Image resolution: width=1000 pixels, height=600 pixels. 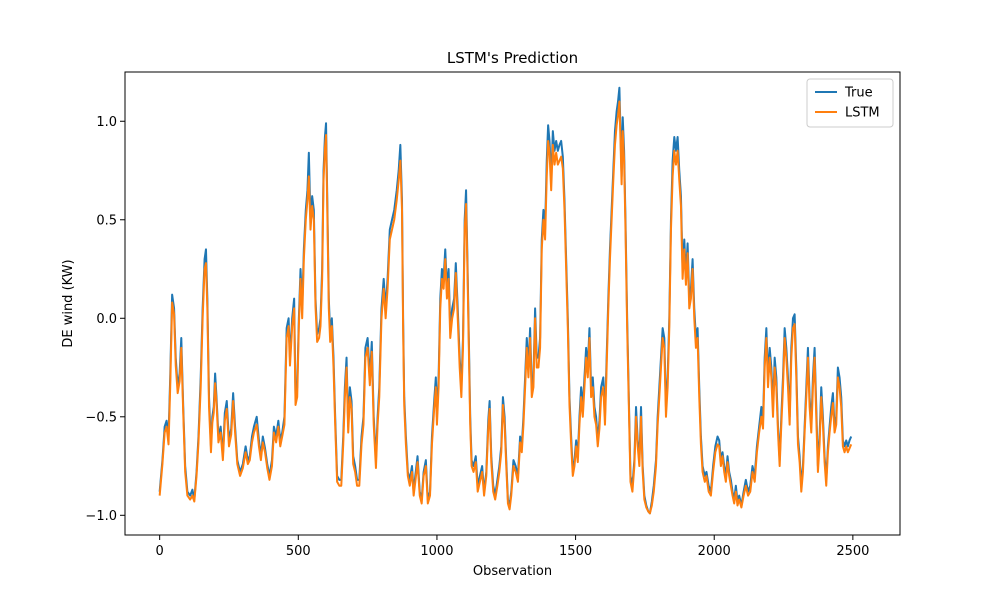 I want to click on x-tick-label: 500, so click(x=298, y=551).